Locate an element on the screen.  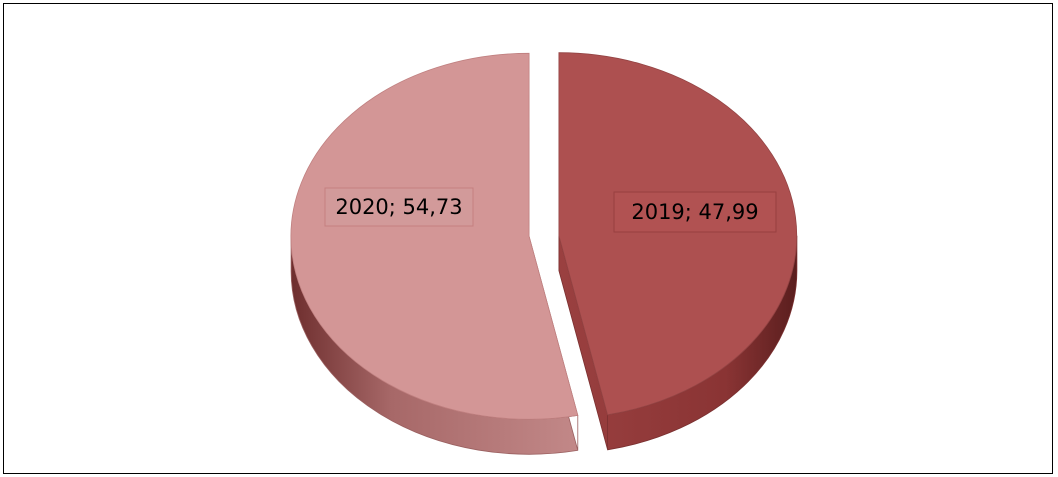
data-label-2020-text: 2020; 54,73 is located at coordinates (398, 207).